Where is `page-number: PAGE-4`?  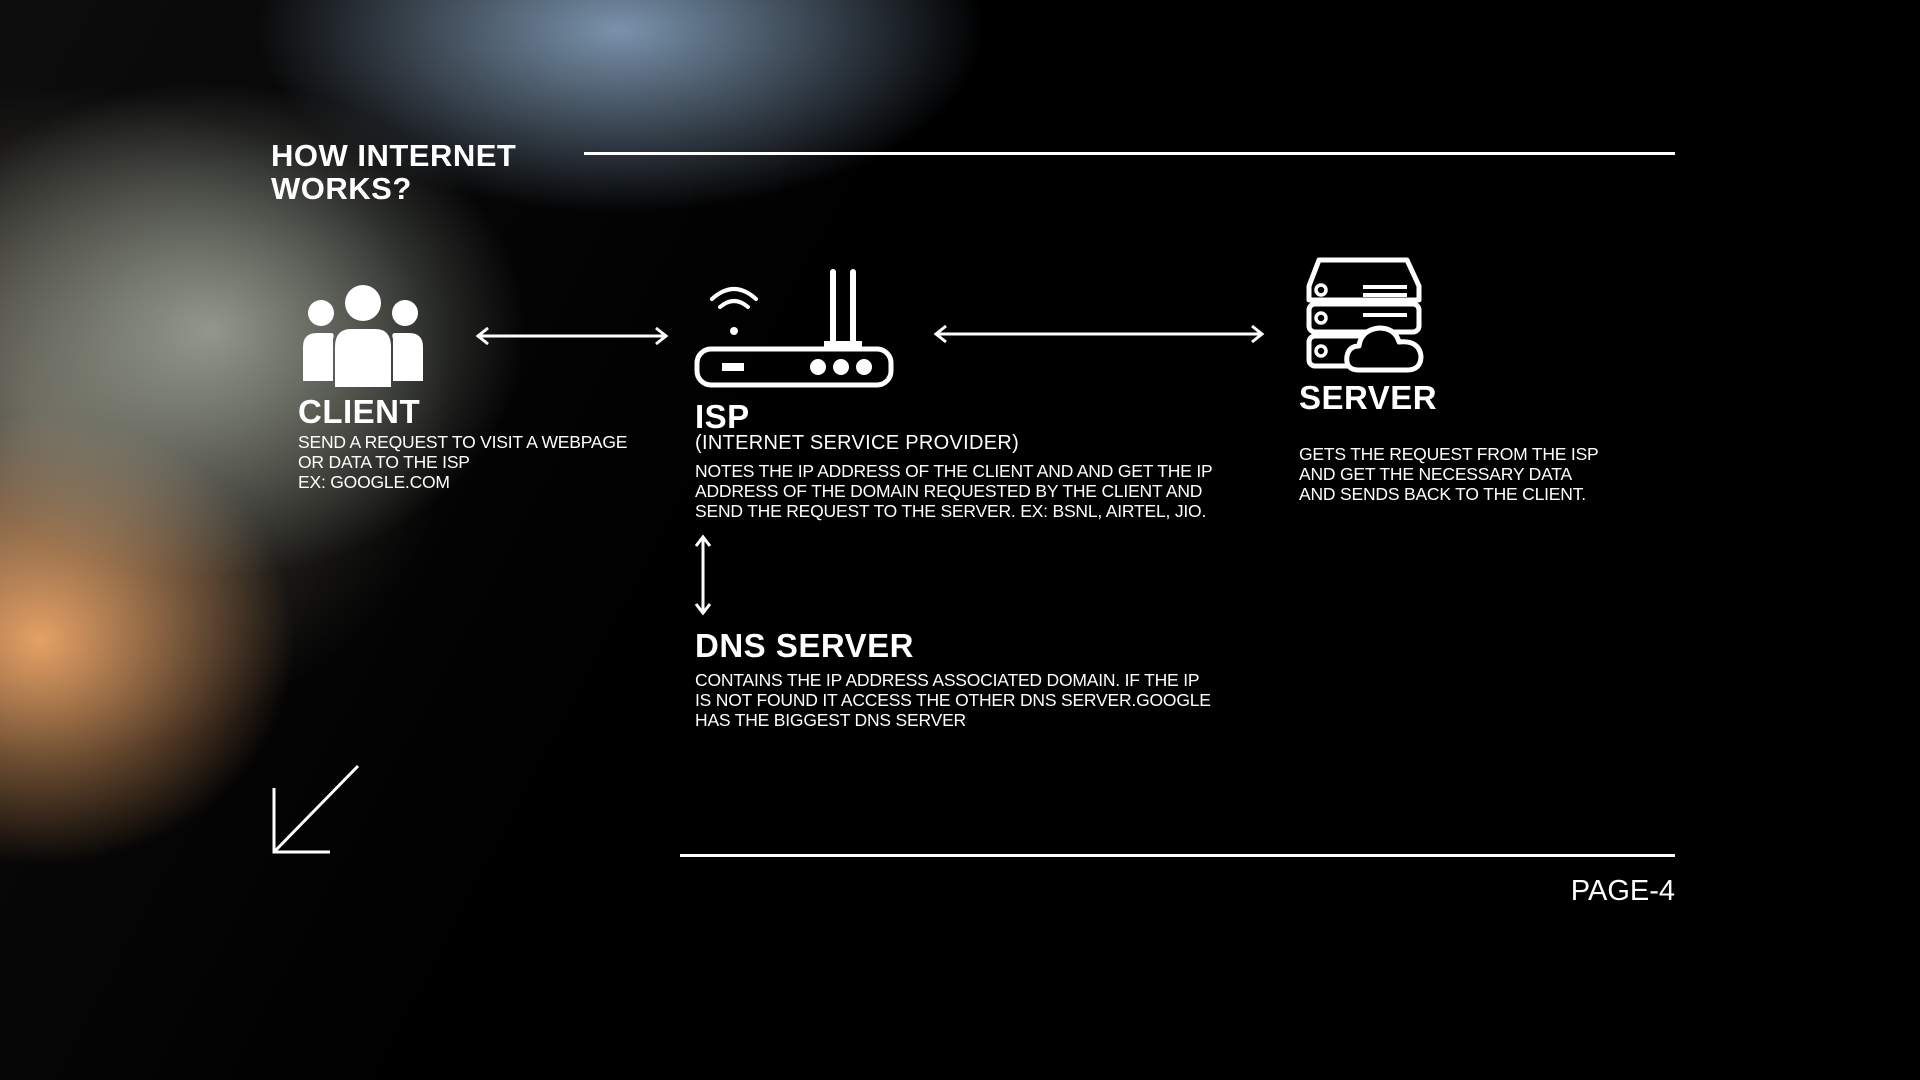
page-number: PAGE-4 is located at coordinates (1622, 891).